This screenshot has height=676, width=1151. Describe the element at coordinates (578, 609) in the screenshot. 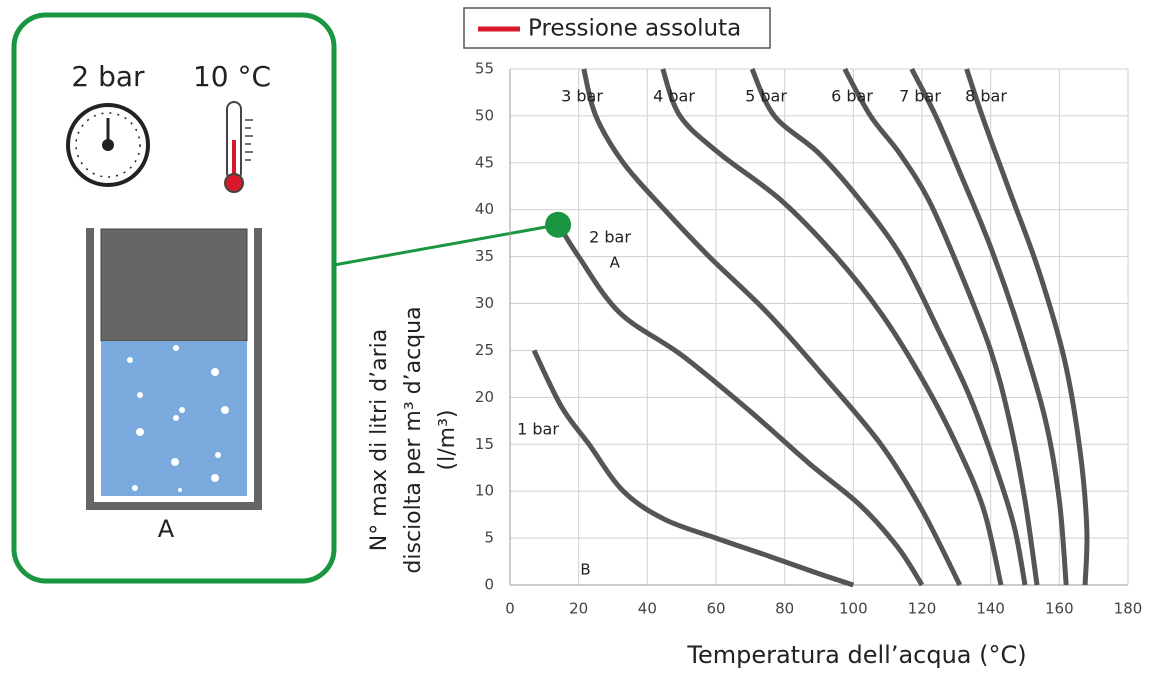

I see `x-tick-label: 20` at that location.